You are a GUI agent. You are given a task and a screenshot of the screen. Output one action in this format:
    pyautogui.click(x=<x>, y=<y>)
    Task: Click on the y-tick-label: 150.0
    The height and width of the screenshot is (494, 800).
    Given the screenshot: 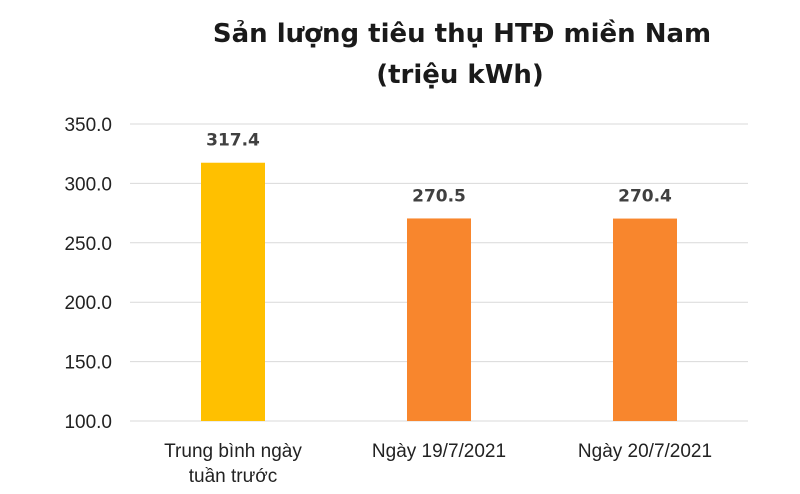 What is the action you would take?
    pyautogui.click(x=88, y=363)
    